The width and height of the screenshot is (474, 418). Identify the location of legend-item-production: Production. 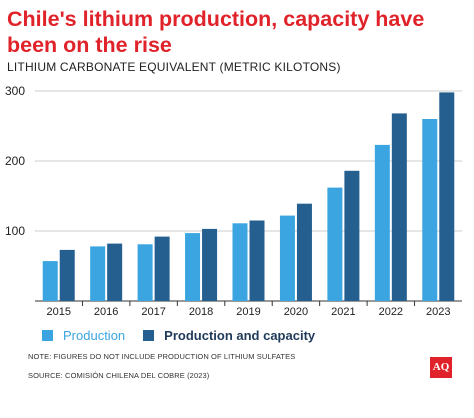
(83, 335).